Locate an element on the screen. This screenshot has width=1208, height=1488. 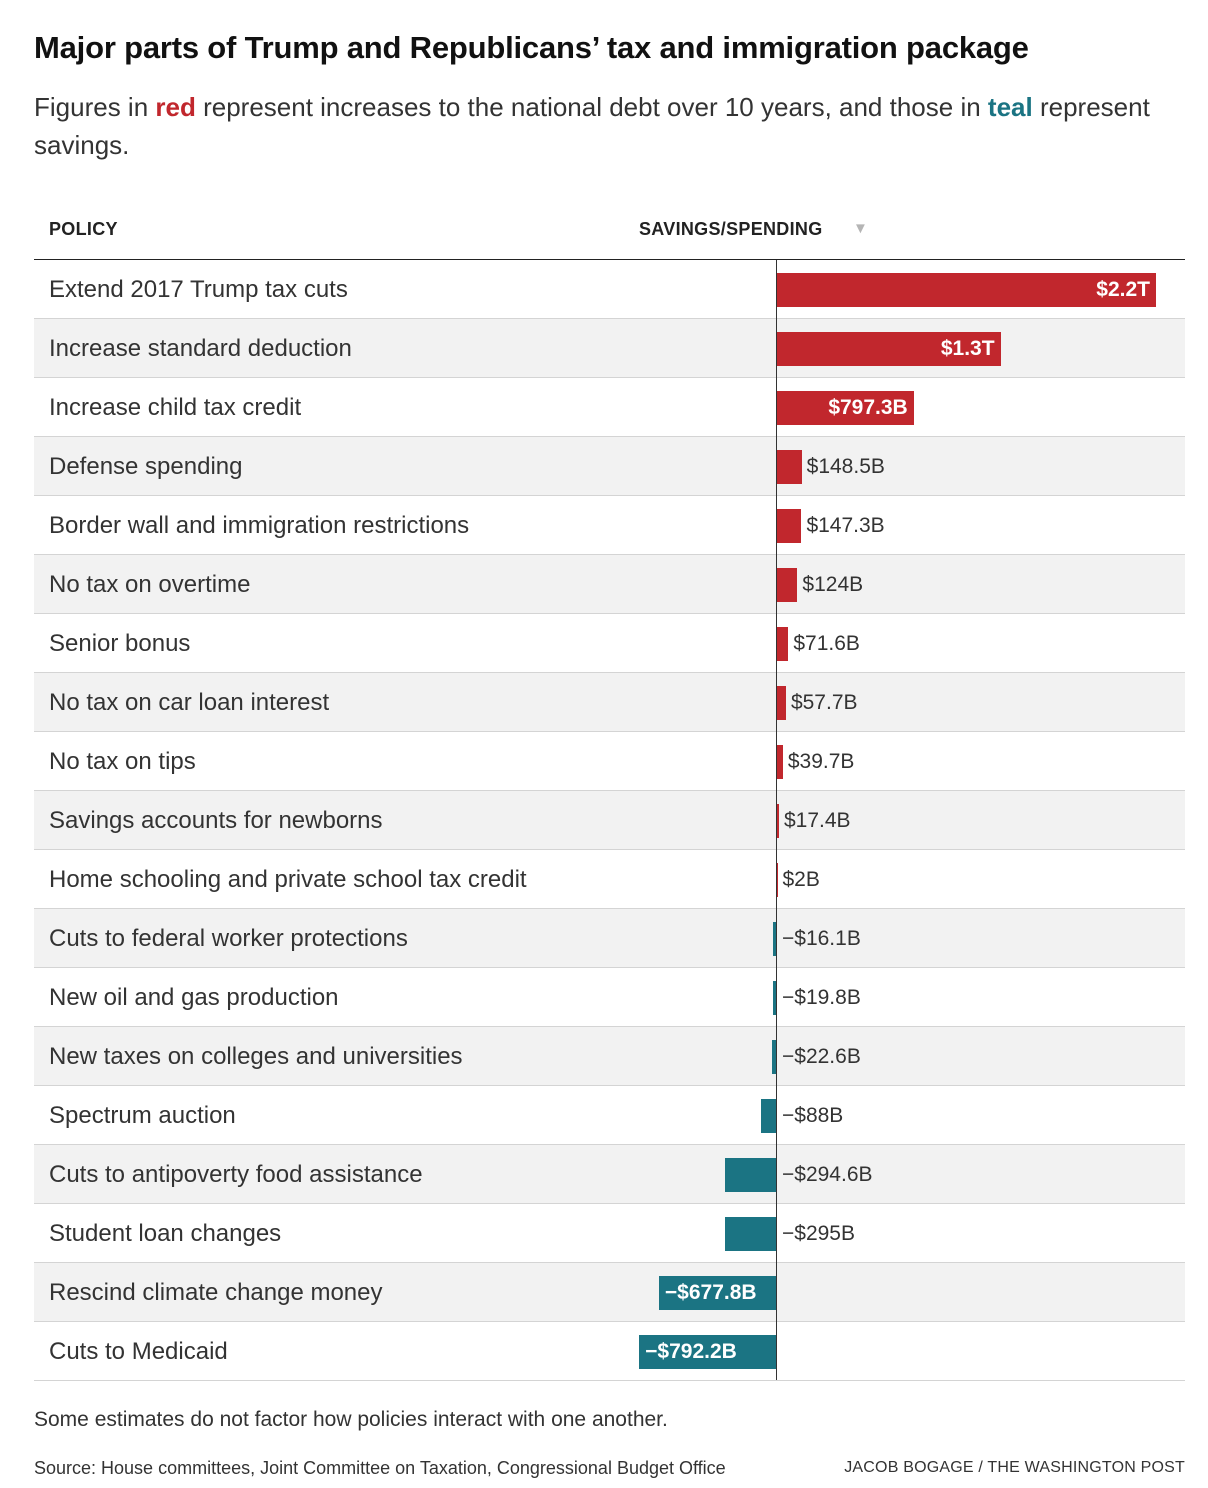
policy-label: Savings accounts for newborns is located at coordinates (216, 820).